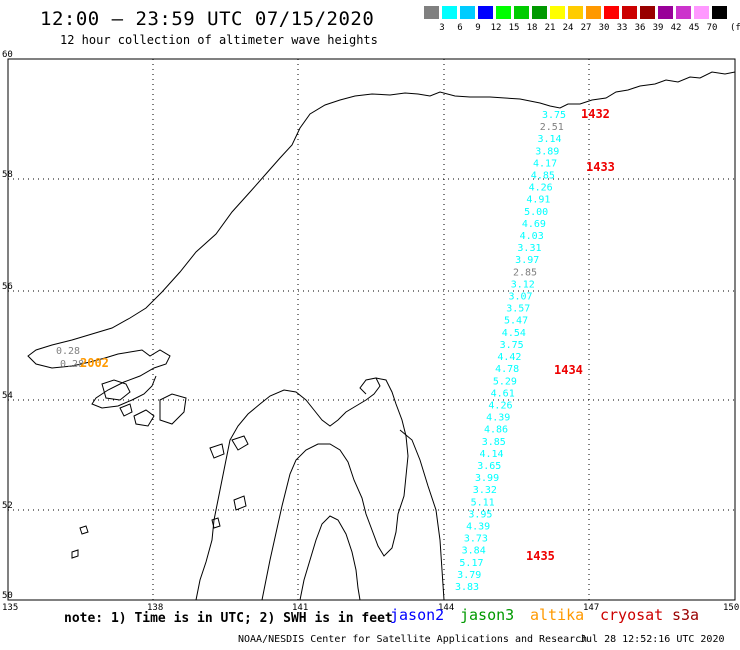 The width and height of the screenshot is (740, 650). I want to click on sakhalin-south, so click(330, 558).